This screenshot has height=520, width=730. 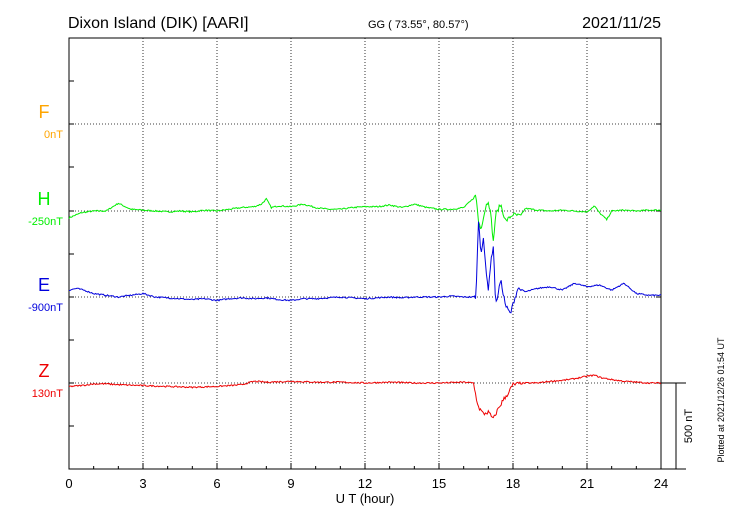 I want to click on x-tick-label: 0, so click(x=68, y=483).